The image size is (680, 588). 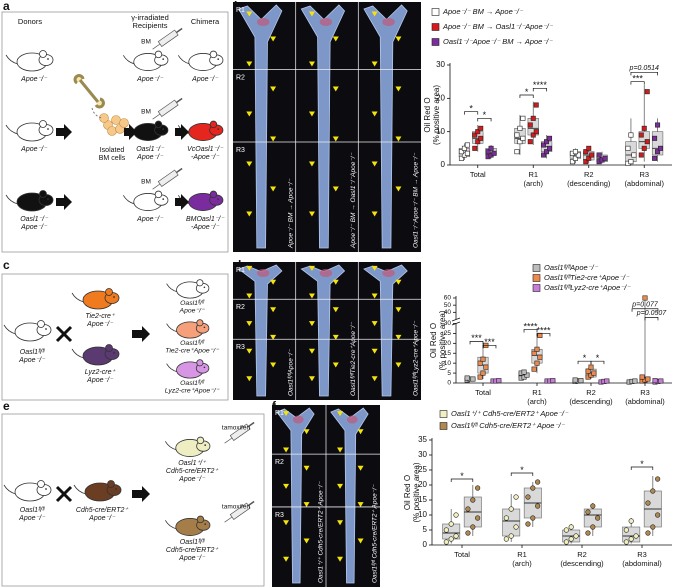 I want to click on sample-label: Apoe⁻/⁻ BM → Oasl1⁻/⁻Apoe⁻/⁻, so click(x=353, y=200).